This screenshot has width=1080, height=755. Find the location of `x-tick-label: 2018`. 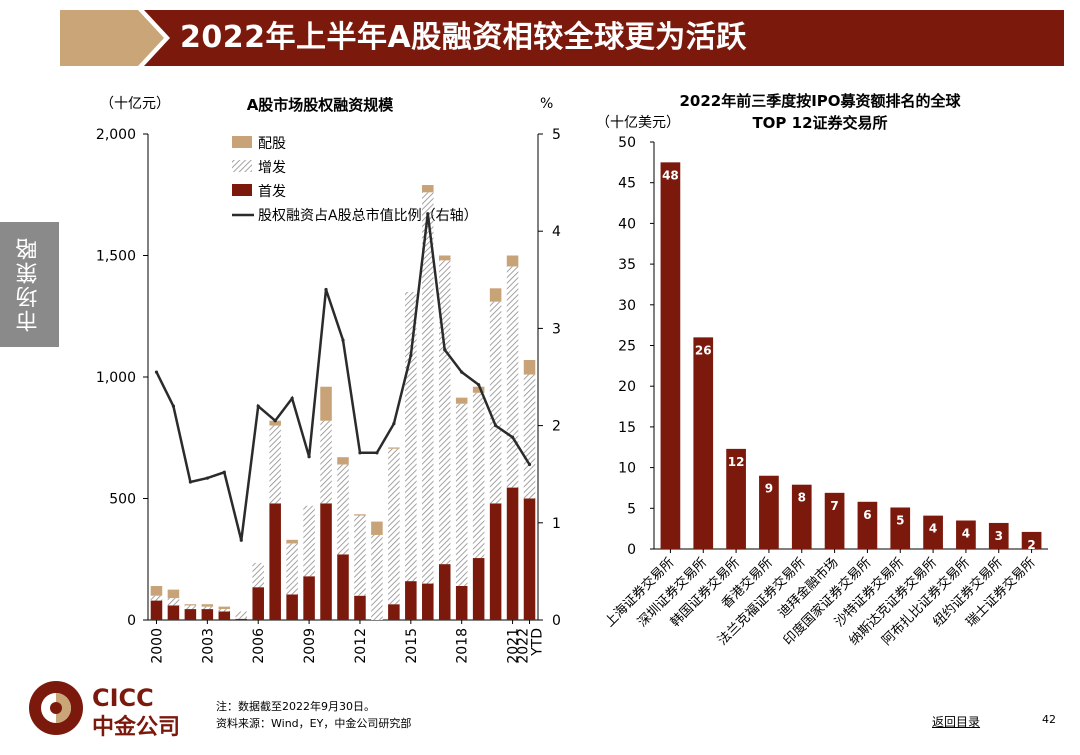

x-tick-label: 2018 is located at coordinates (463, 646).